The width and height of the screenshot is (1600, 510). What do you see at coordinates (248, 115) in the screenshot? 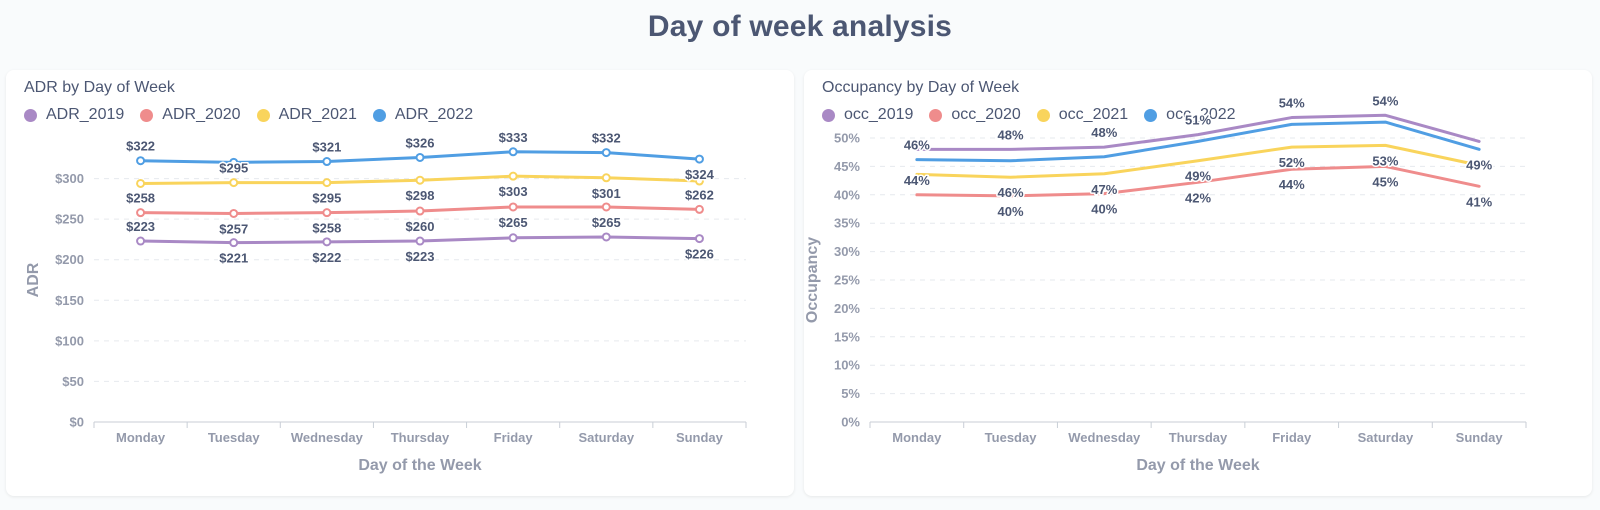
I see `chart-legend: ADR_2019 ADR_2020 ADR_2021 ADR_2022` at bounding box center [248, 115].